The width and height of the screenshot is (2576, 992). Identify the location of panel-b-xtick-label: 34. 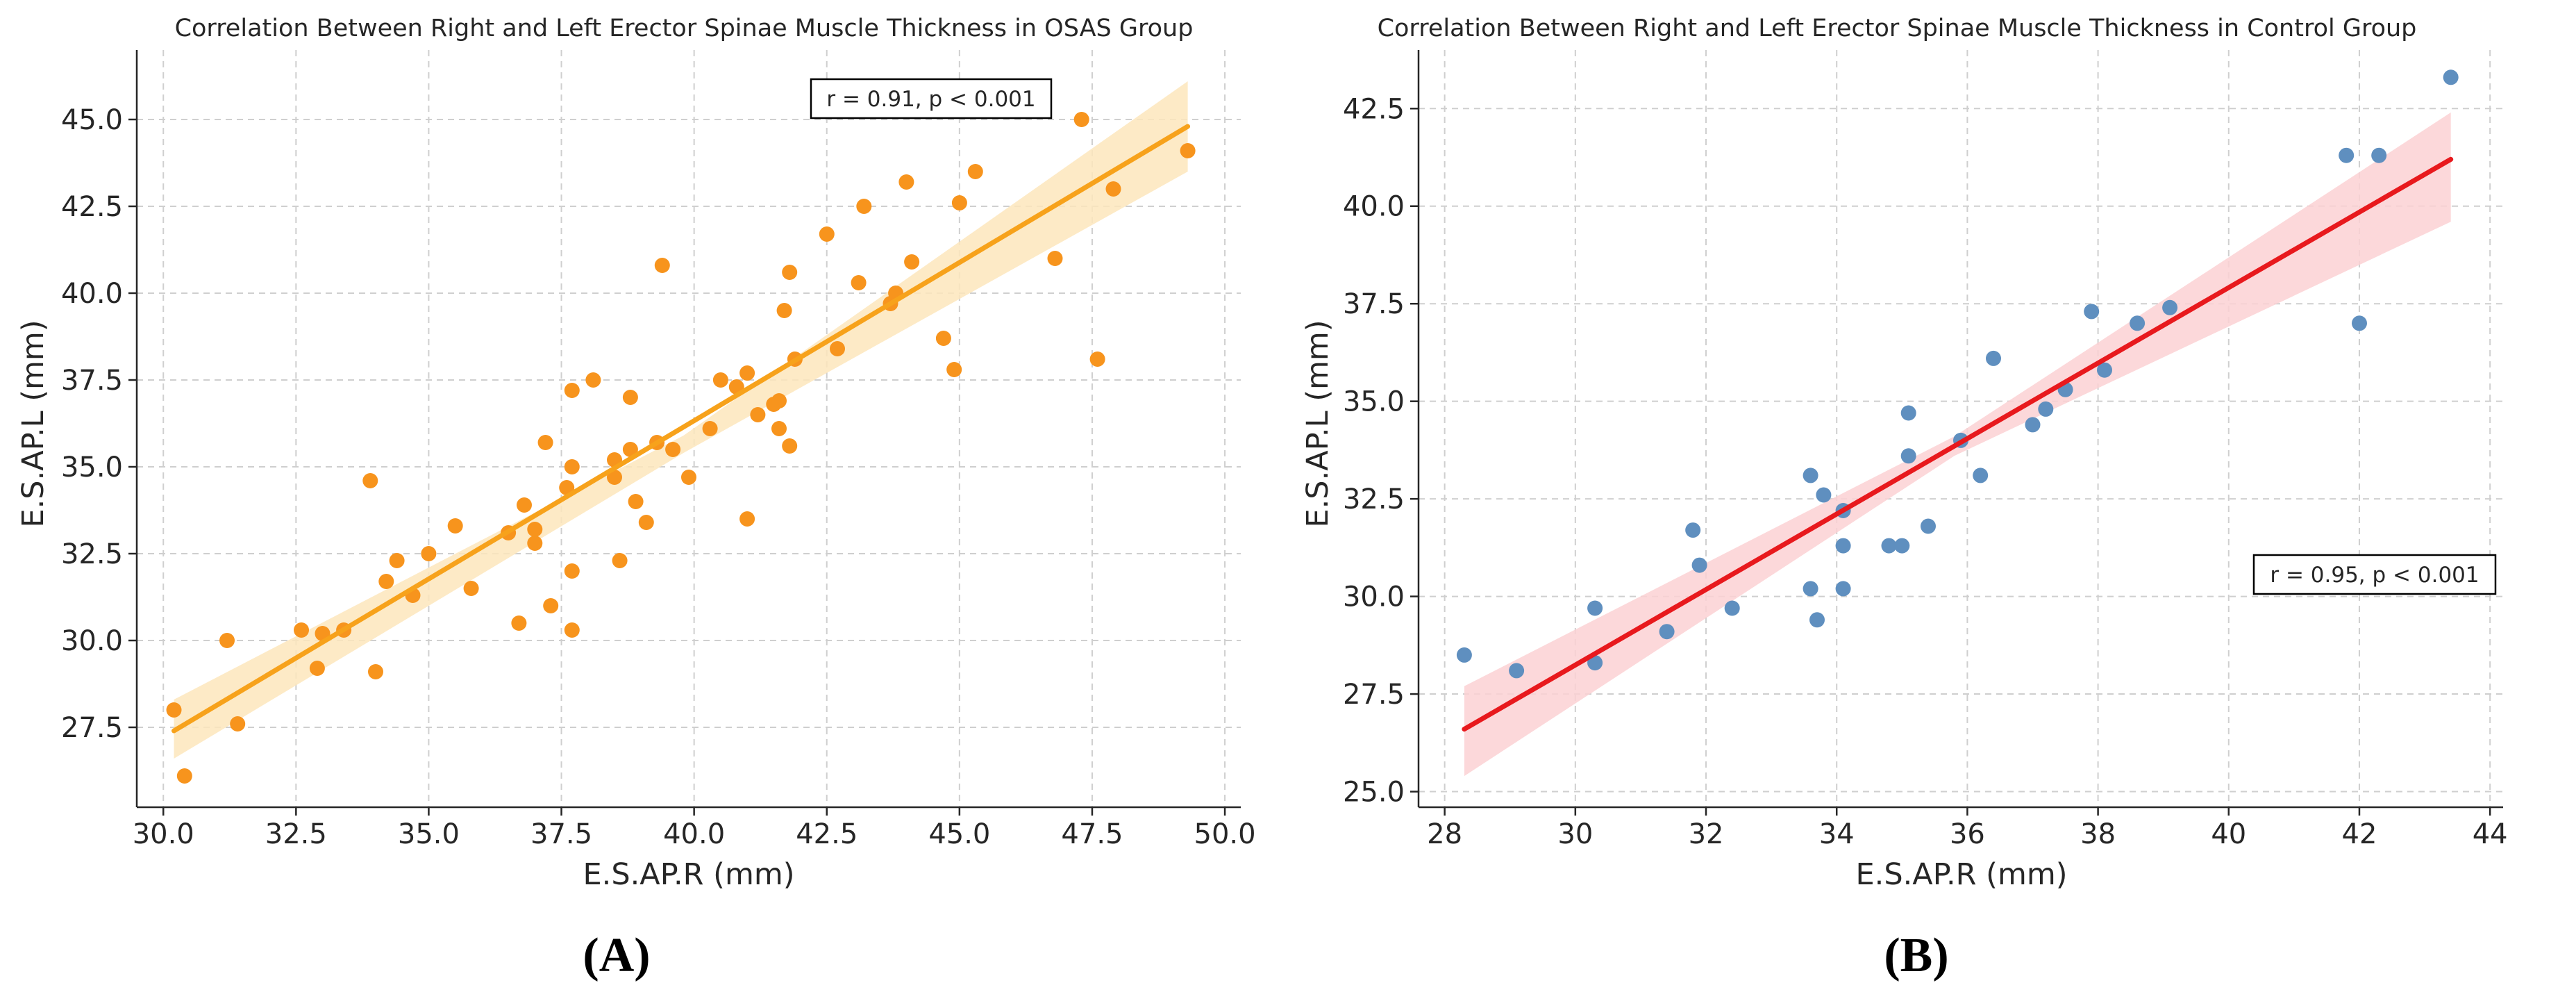
(1837, 834).